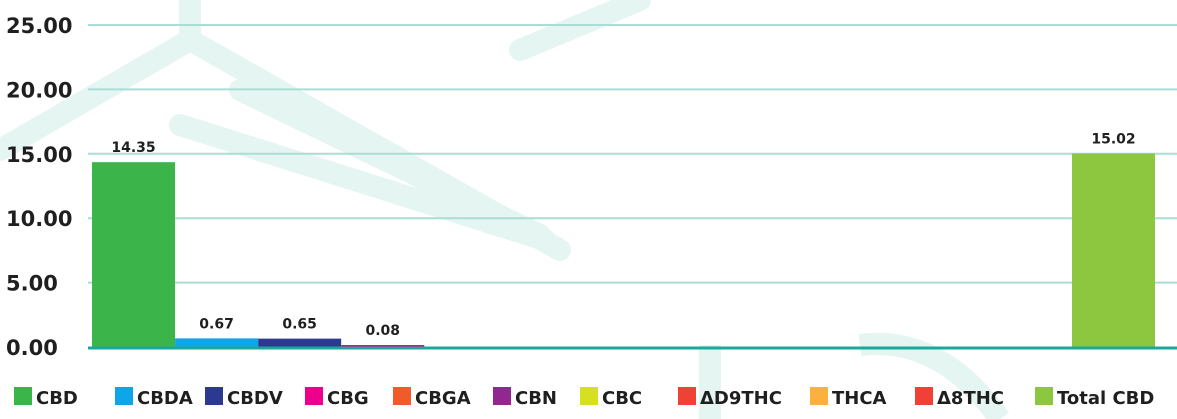 The image size is (1177, 419). I want to click on legend-label: CBDV, so click(255, 398).